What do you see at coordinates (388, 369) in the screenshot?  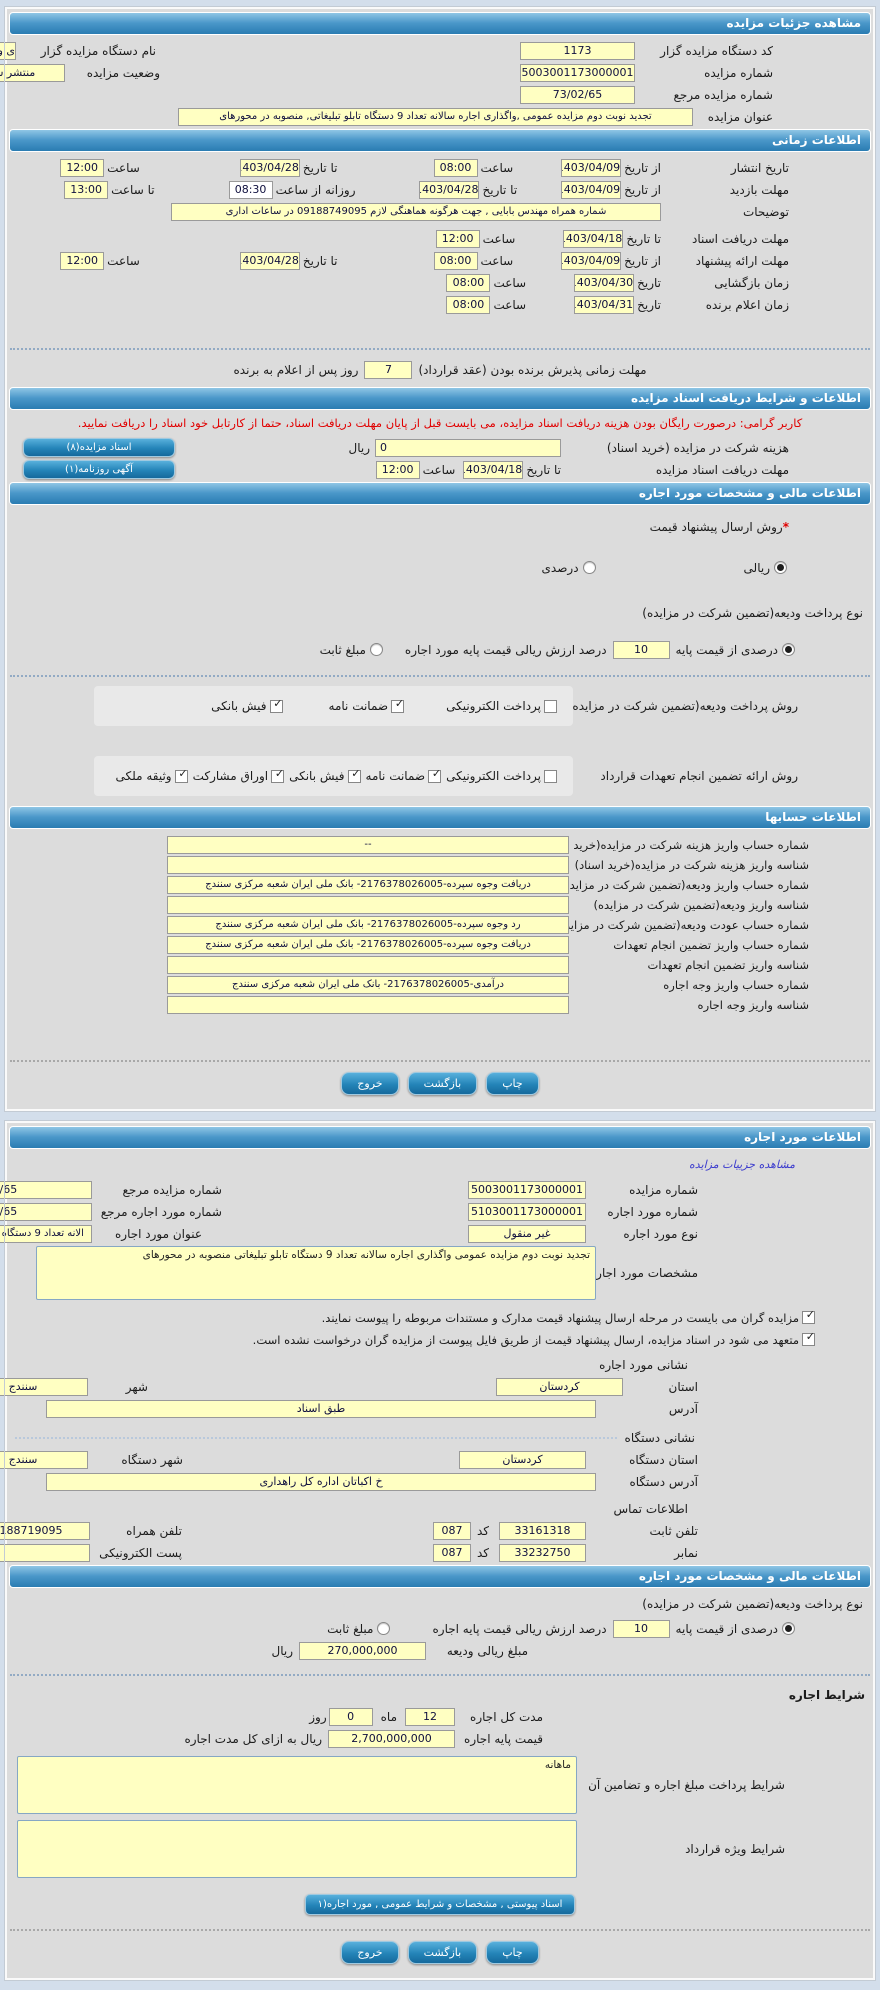 I see `accept-days-input: 7` at bounding box center [388, 369].